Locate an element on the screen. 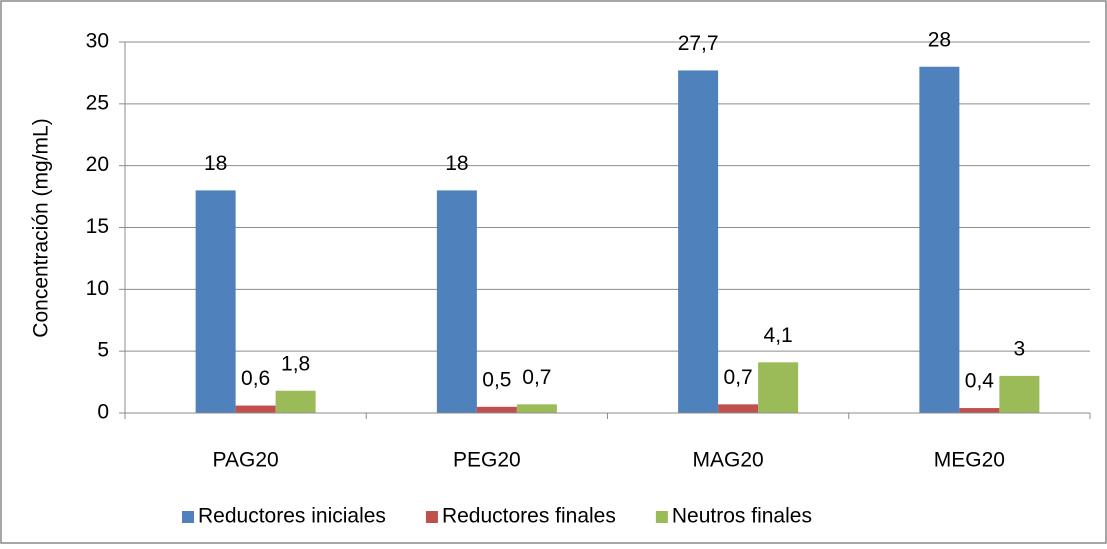  x-tick-label: PEG20 is located at coordinates (487, 460).